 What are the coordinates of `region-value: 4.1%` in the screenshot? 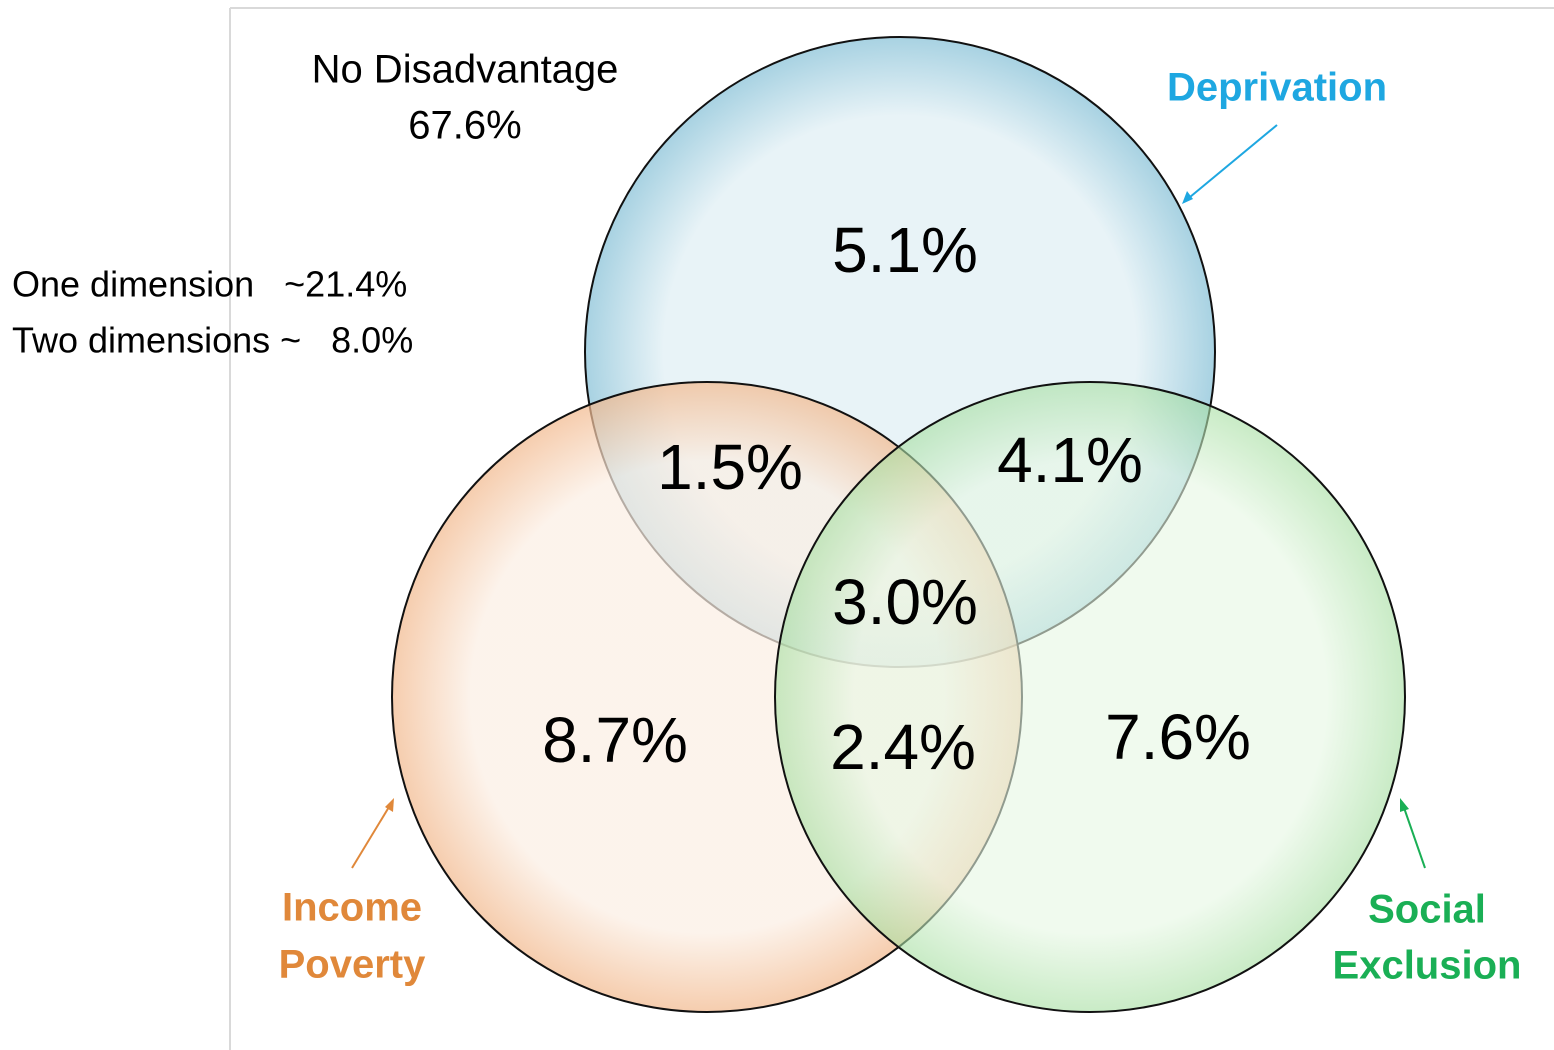 It's located at (1070, 460).